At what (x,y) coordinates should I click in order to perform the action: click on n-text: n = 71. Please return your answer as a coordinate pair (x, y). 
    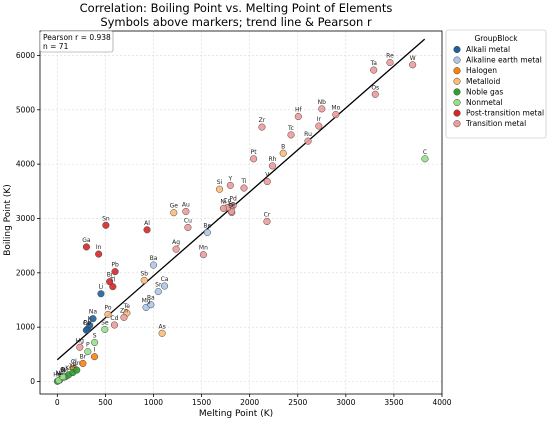
    Looking at the image, I should click on (56, 46).